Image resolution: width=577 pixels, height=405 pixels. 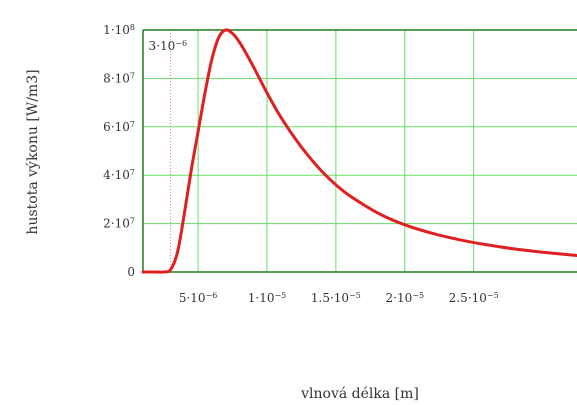 What do you see at coordinates (212, 295) in the screenshot?
I see `x-tick-label-exponent: −6` at bounding box center [212, 295].